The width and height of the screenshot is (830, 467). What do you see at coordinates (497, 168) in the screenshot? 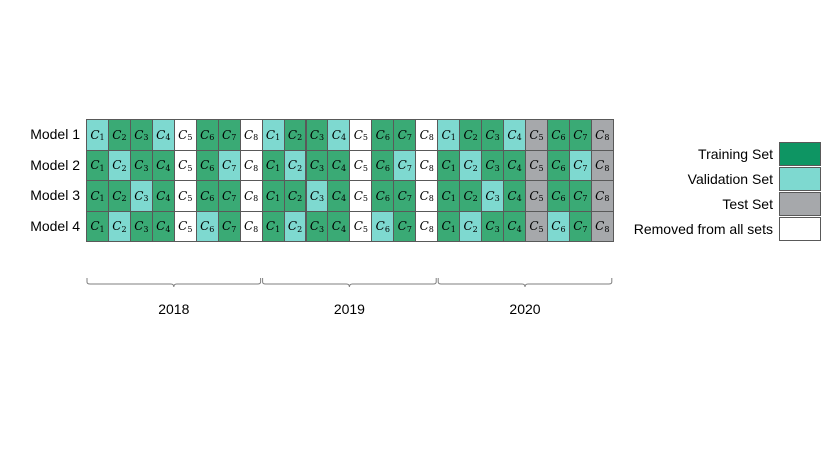
I see `cell-index: 3` at bounding box center [497, 168].